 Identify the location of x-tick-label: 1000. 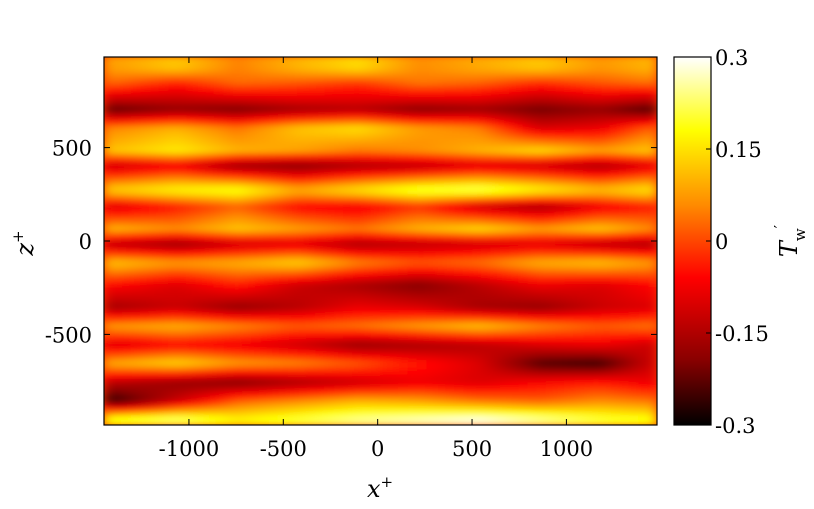
(566, 449).